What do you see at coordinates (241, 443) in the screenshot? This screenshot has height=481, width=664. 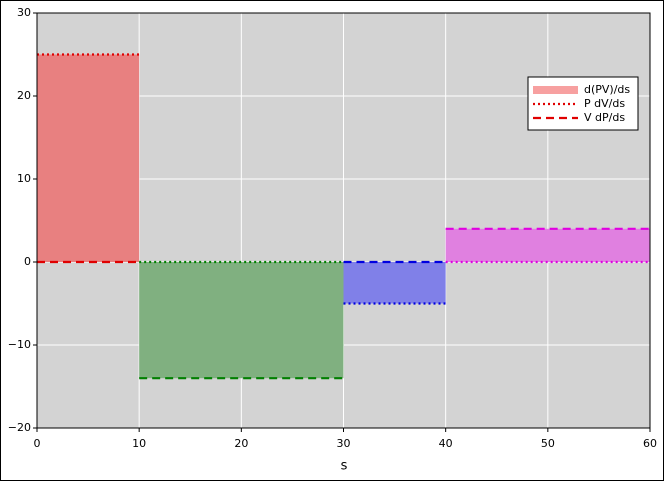 I see `x-tick-label: 20` at bounding box center [241, 443].